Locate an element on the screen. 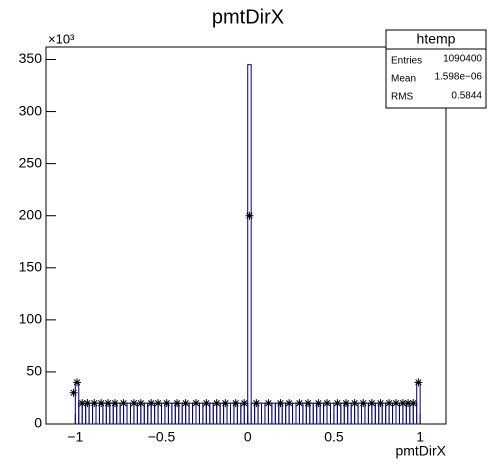  x-tick-label: −1 is located at coordinates (75, 437).